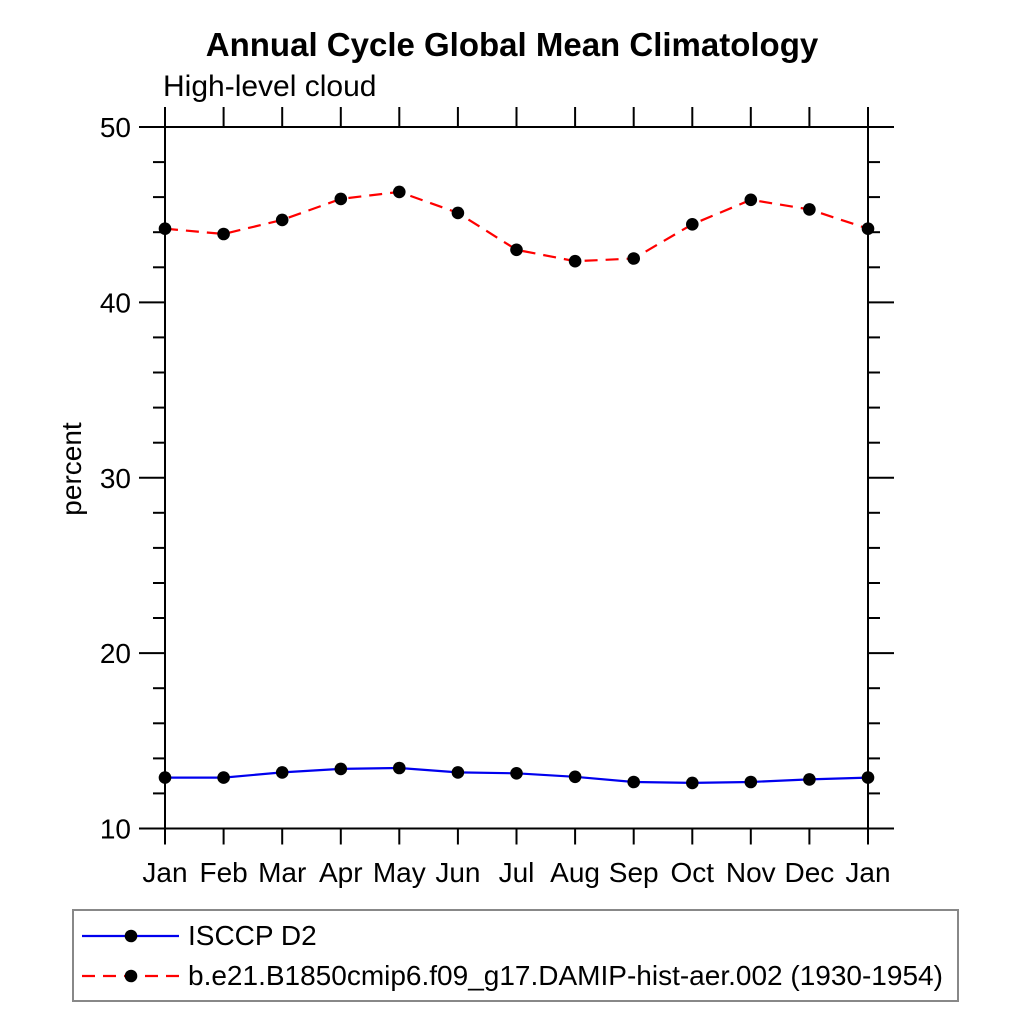 The width and height of the screenshot is (1024, 1024). I want to click on x-tick-label: Nov, so click(751, 872).